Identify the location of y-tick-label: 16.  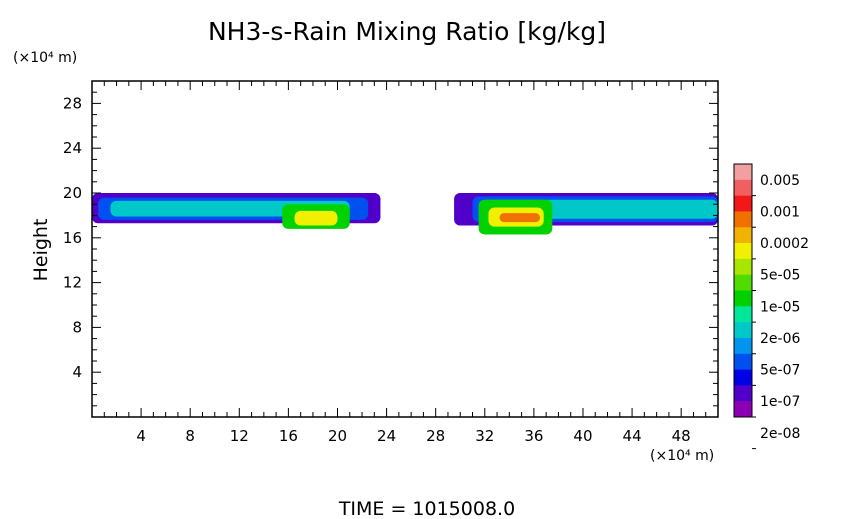
(72, 238).